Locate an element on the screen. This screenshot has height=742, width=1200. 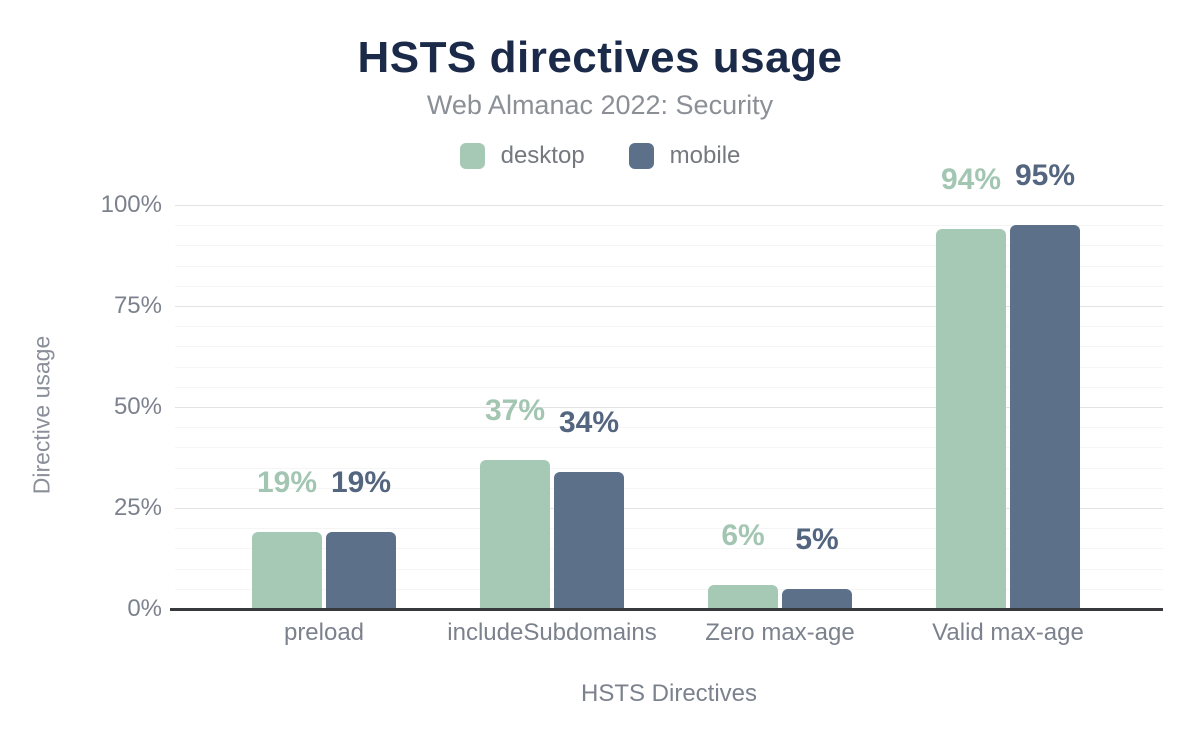
bar-desktop-preload is located at coordinates (287, 570).